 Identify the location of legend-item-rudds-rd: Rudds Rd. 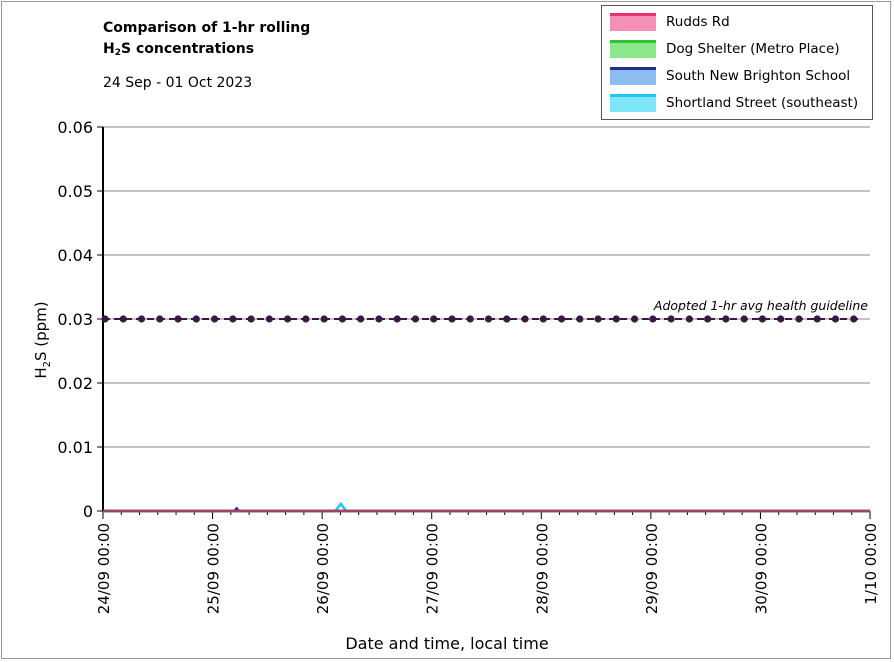
(670, 22).